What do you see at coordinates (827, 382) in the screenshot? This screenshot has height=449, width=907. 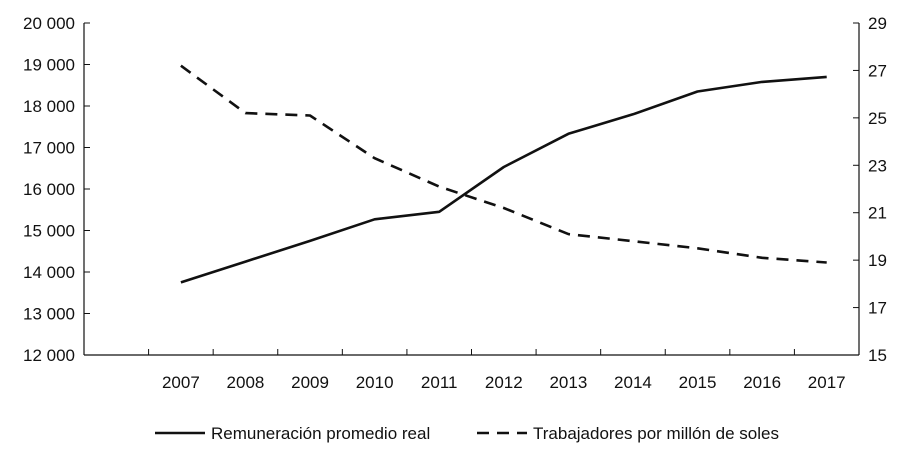 I see `x-tick-label: 2017` at bounding box center [827, 382].